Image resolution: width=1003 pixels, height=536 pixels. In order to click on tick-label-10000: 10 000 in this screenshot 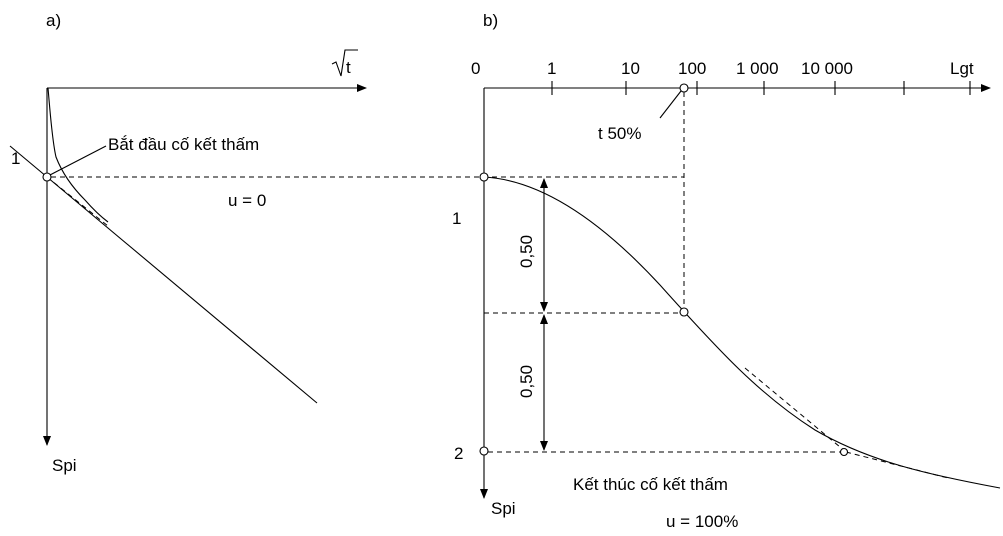, I will do `click(827, 68)`.